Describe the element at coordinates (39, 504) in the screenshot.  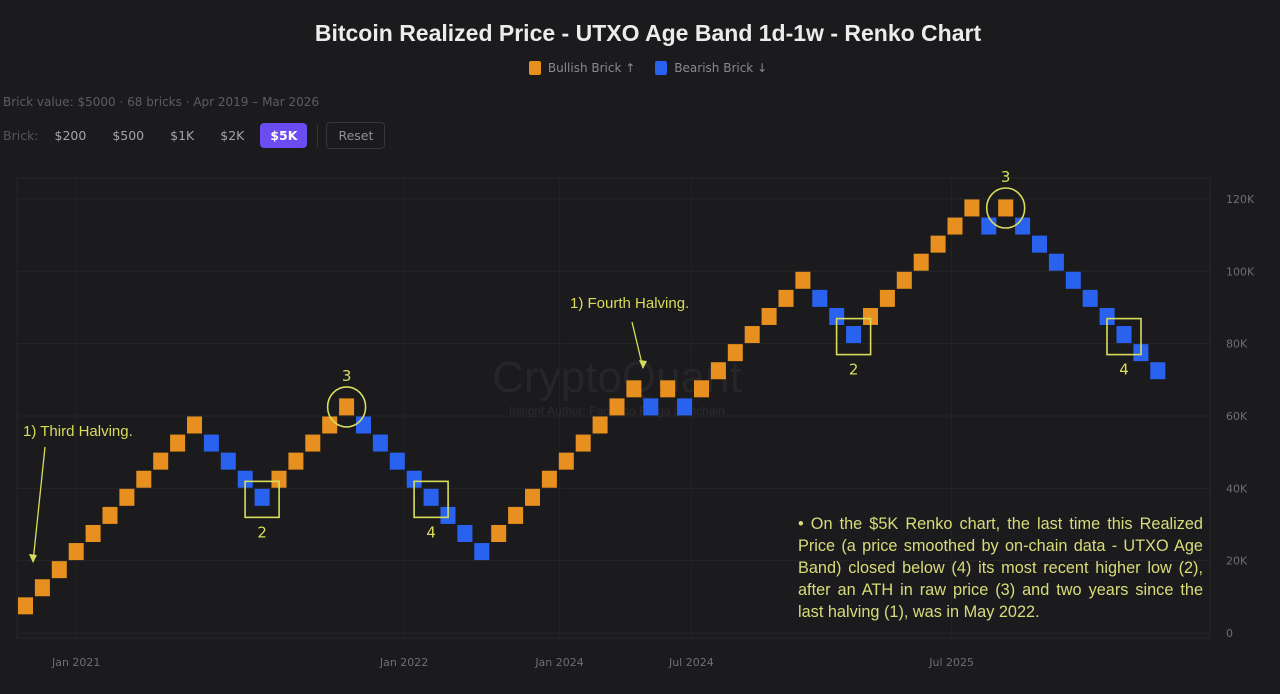
I see `arrow-line` at that location.